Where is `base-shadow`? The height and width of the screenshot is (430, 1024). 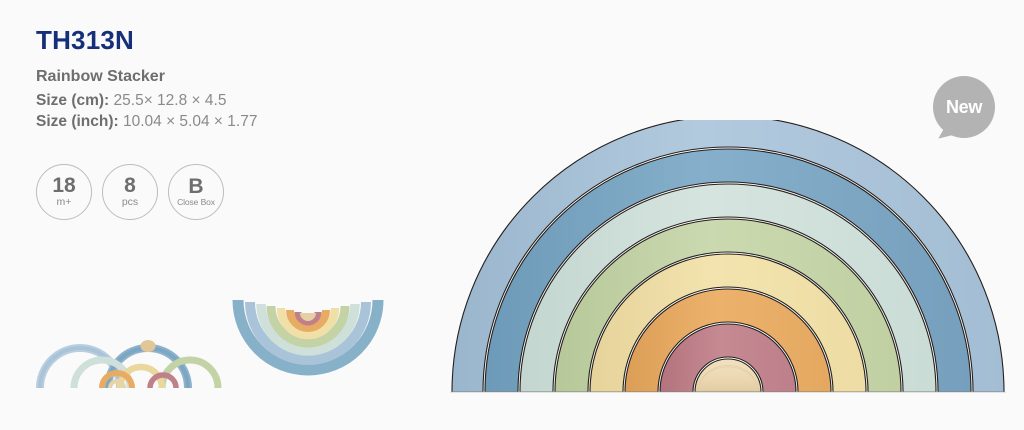 base-shadow is located at coordinates (728, 392).